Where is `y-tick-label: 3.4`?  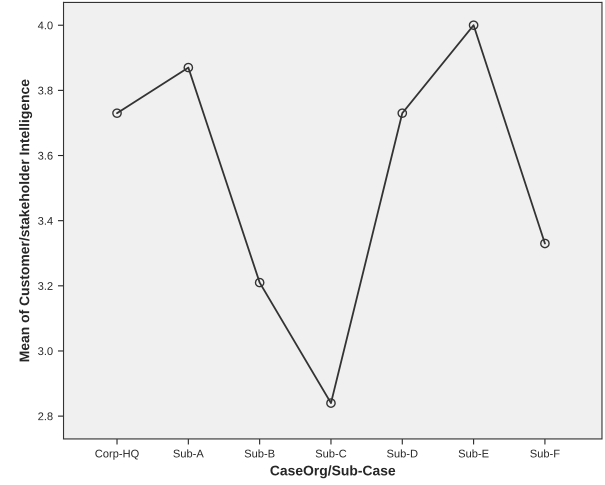
y-tick-label: 3.4 is located at coordinates (45, 220).